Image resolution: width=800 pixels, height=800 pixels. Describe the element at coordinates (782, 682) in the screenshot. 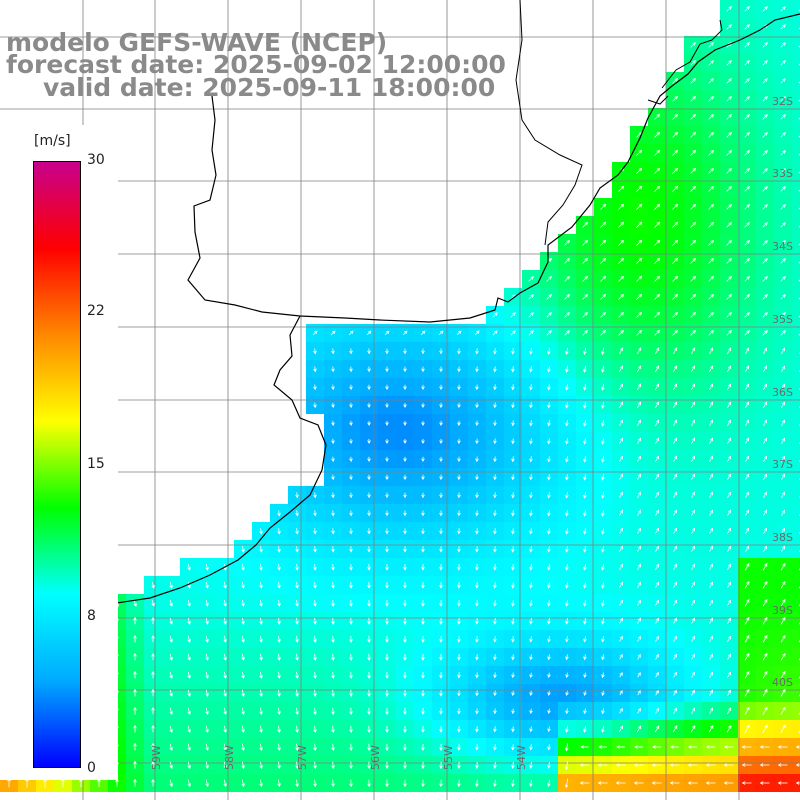

I see `lat-label: 40S` at that location.